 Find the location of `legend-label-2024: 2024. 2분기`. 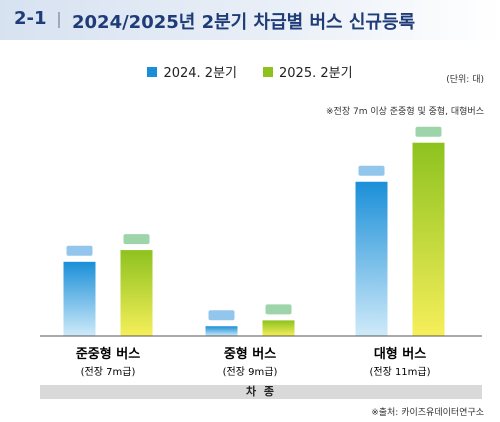

legend-label-2024: 2024. 2분기 is located at coordinates (200, 73).